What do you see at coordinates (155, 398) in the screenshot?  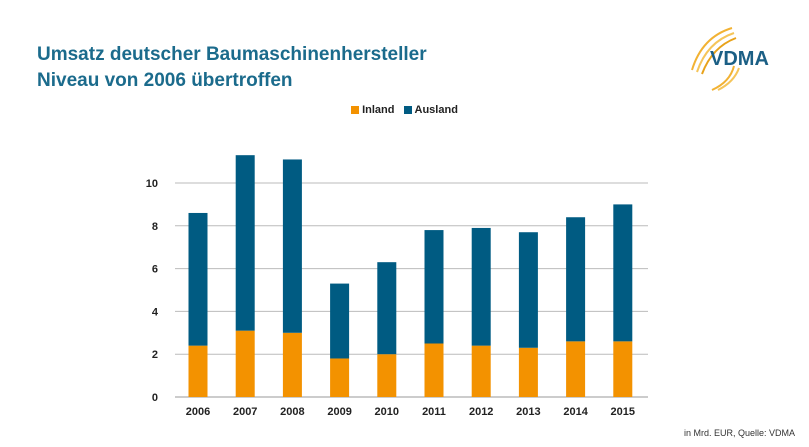 I see `y-tick-label: 0` at bounding box center [155, 398].